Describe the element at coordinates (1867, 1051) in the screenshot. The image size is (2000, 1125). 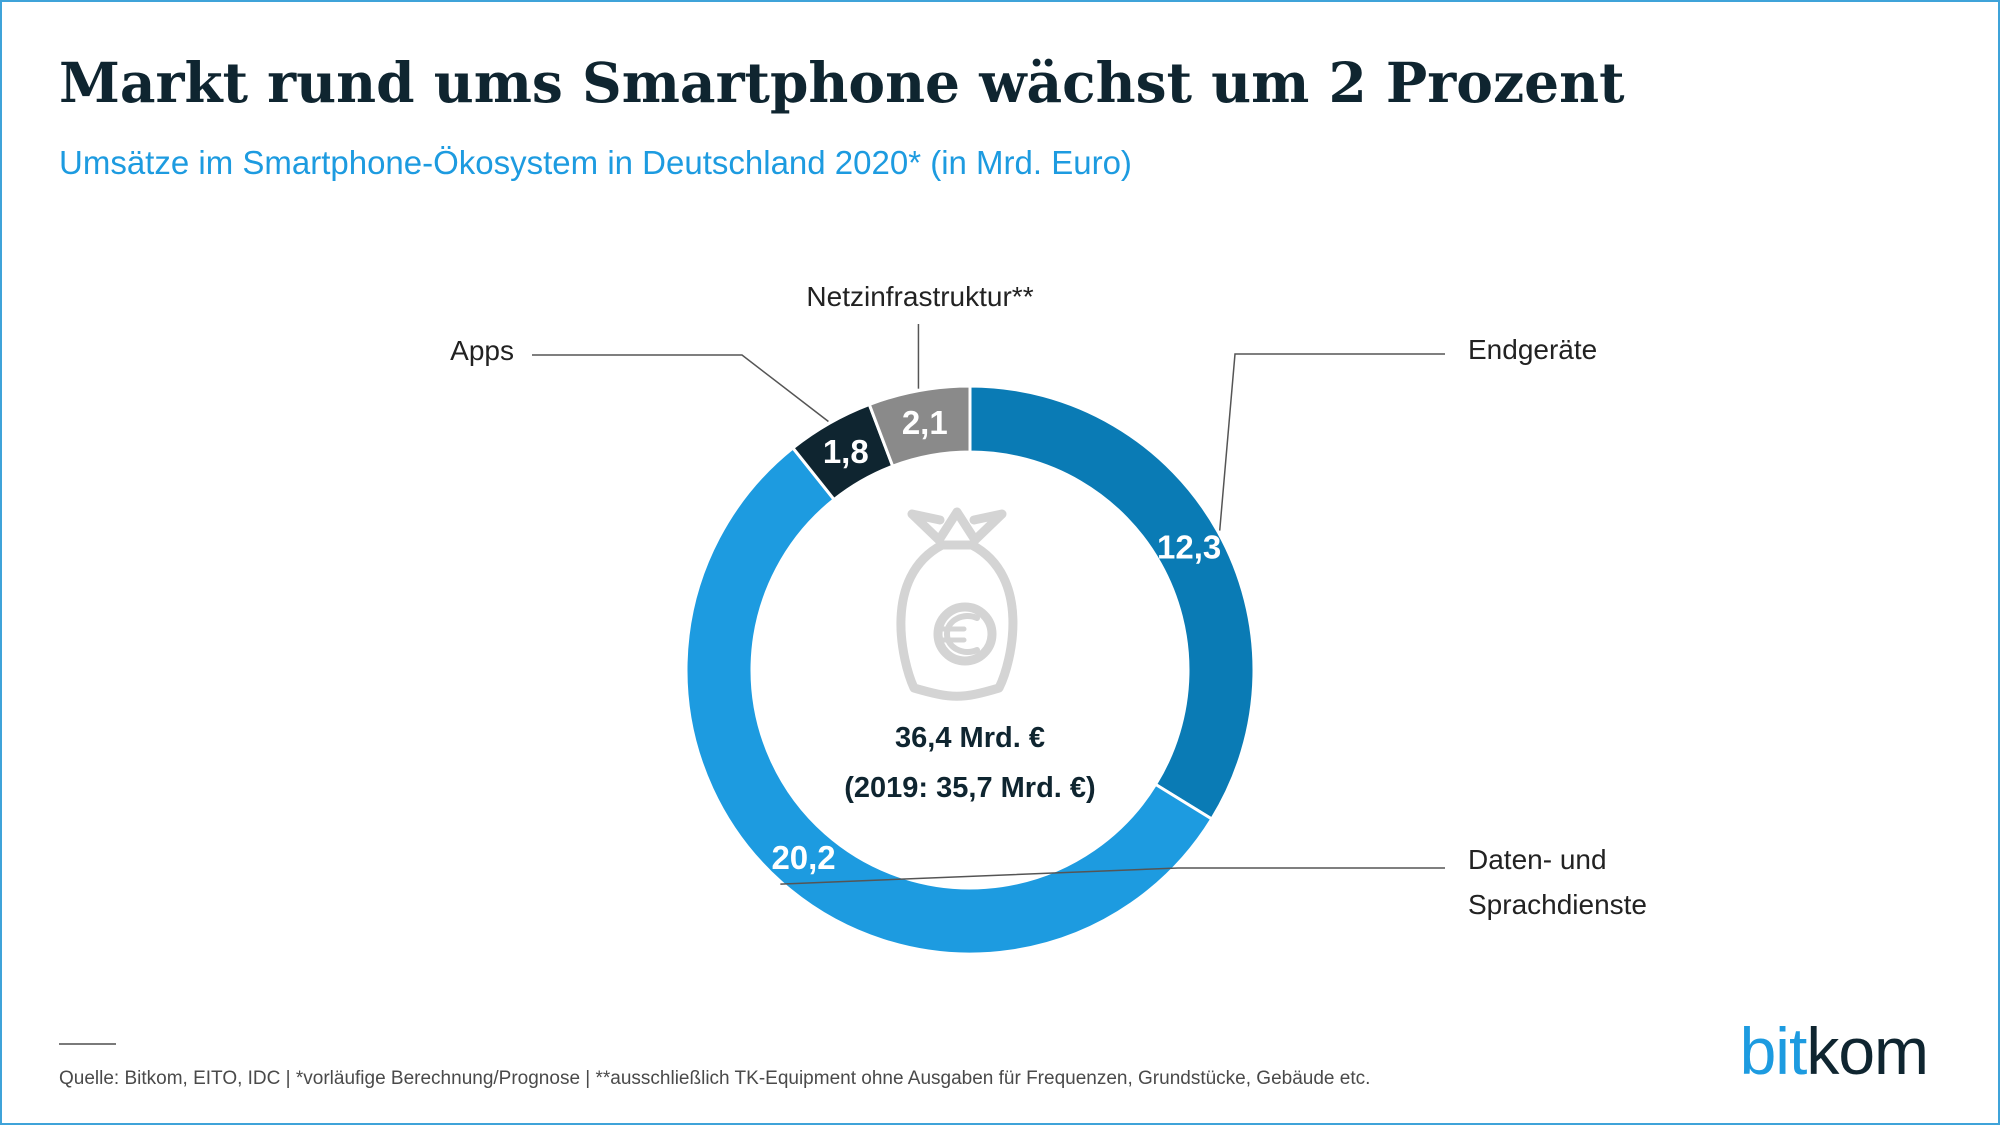
I see `logo-part-kom: kom` at that location.